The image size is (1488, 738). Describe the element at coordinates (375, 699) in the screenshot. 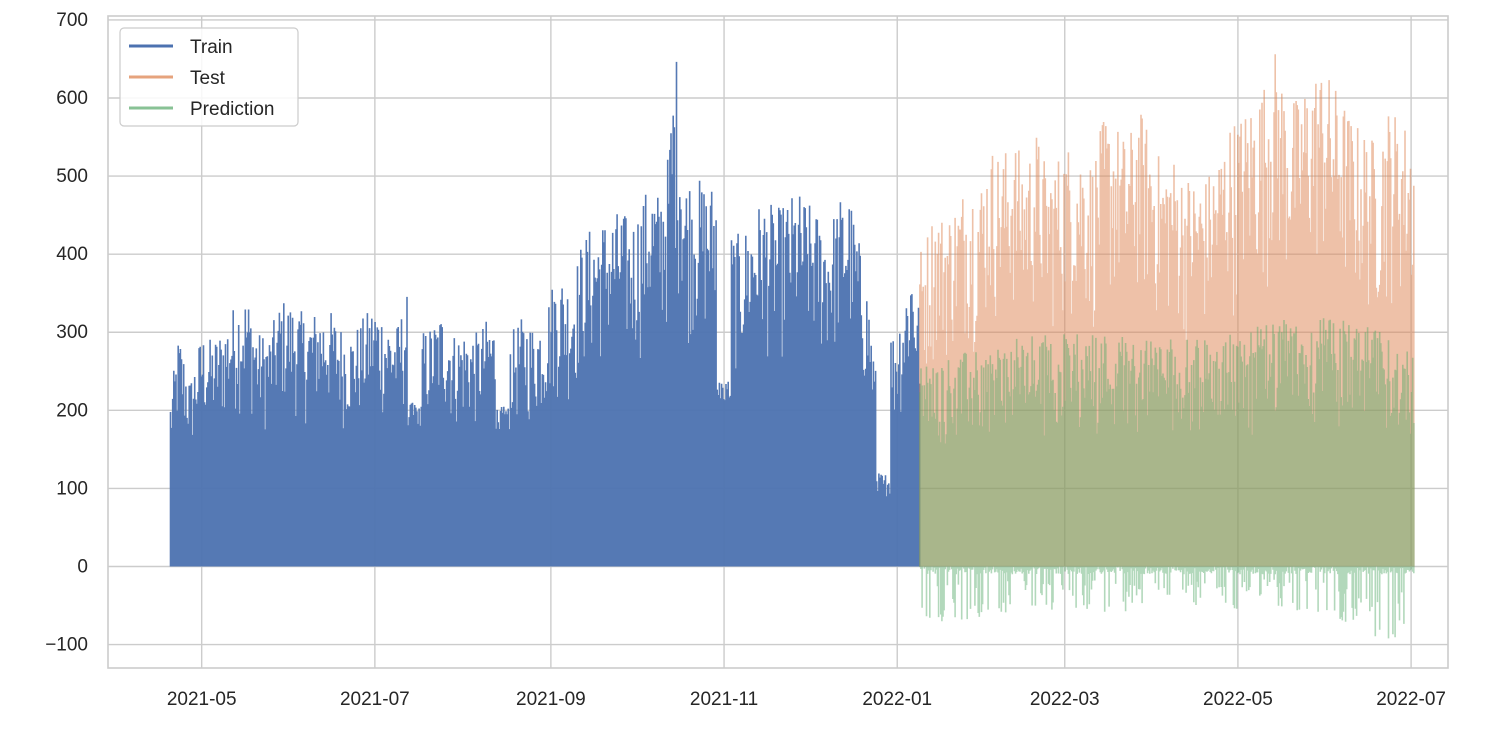

I see `x-tick-label: 2021-07` at that location.